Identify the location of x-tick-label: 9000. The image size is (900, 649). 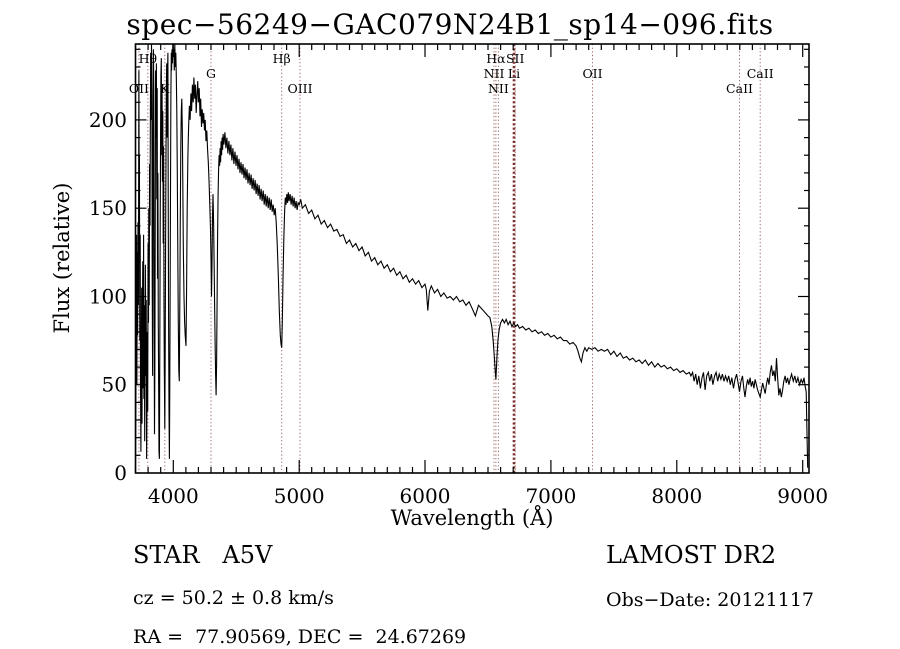
(802, 496).